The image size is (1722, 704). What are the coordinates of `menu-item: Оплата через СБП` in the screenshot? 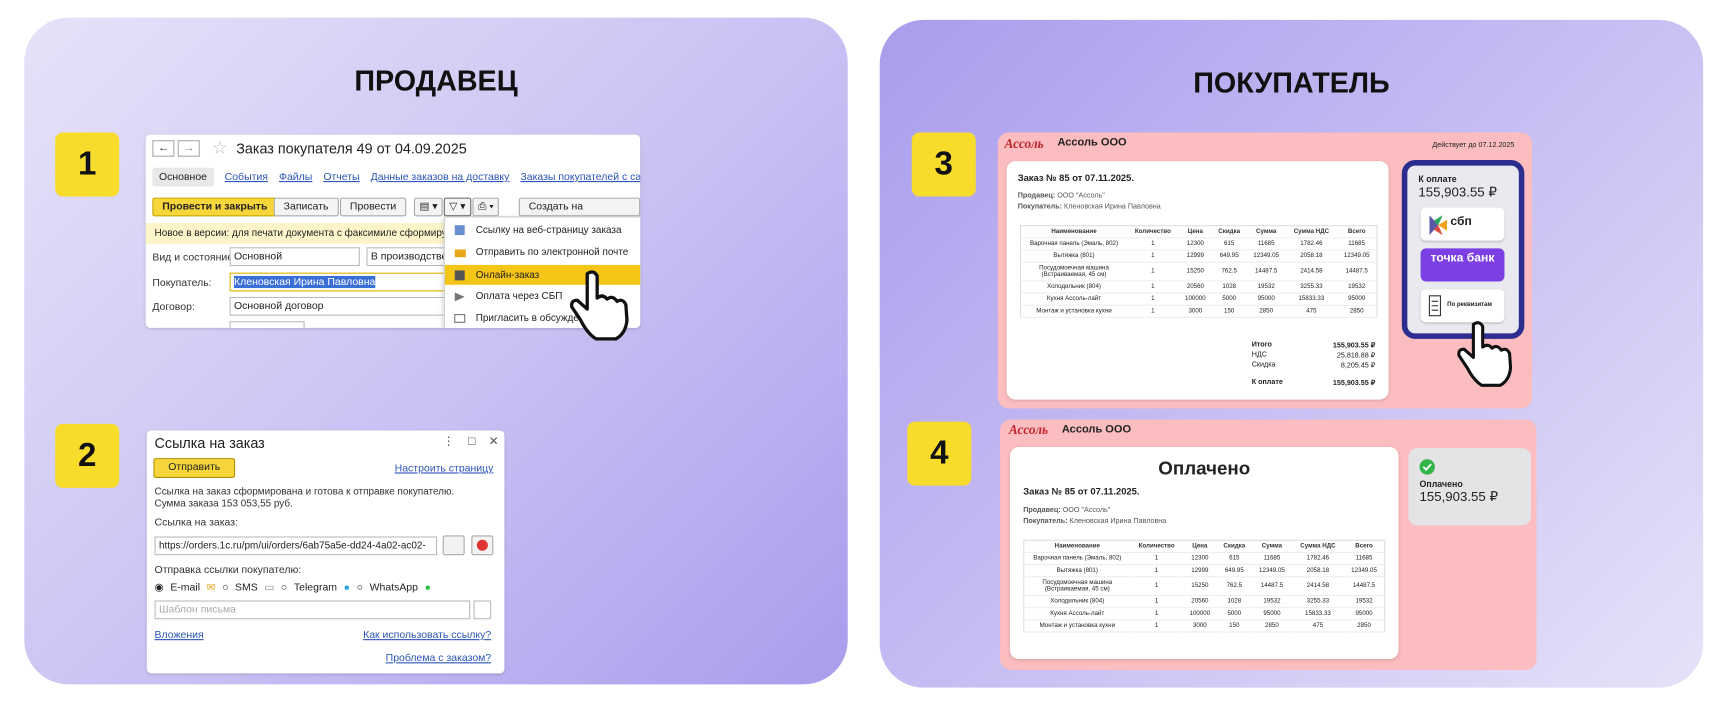 It's located at (519, 296).